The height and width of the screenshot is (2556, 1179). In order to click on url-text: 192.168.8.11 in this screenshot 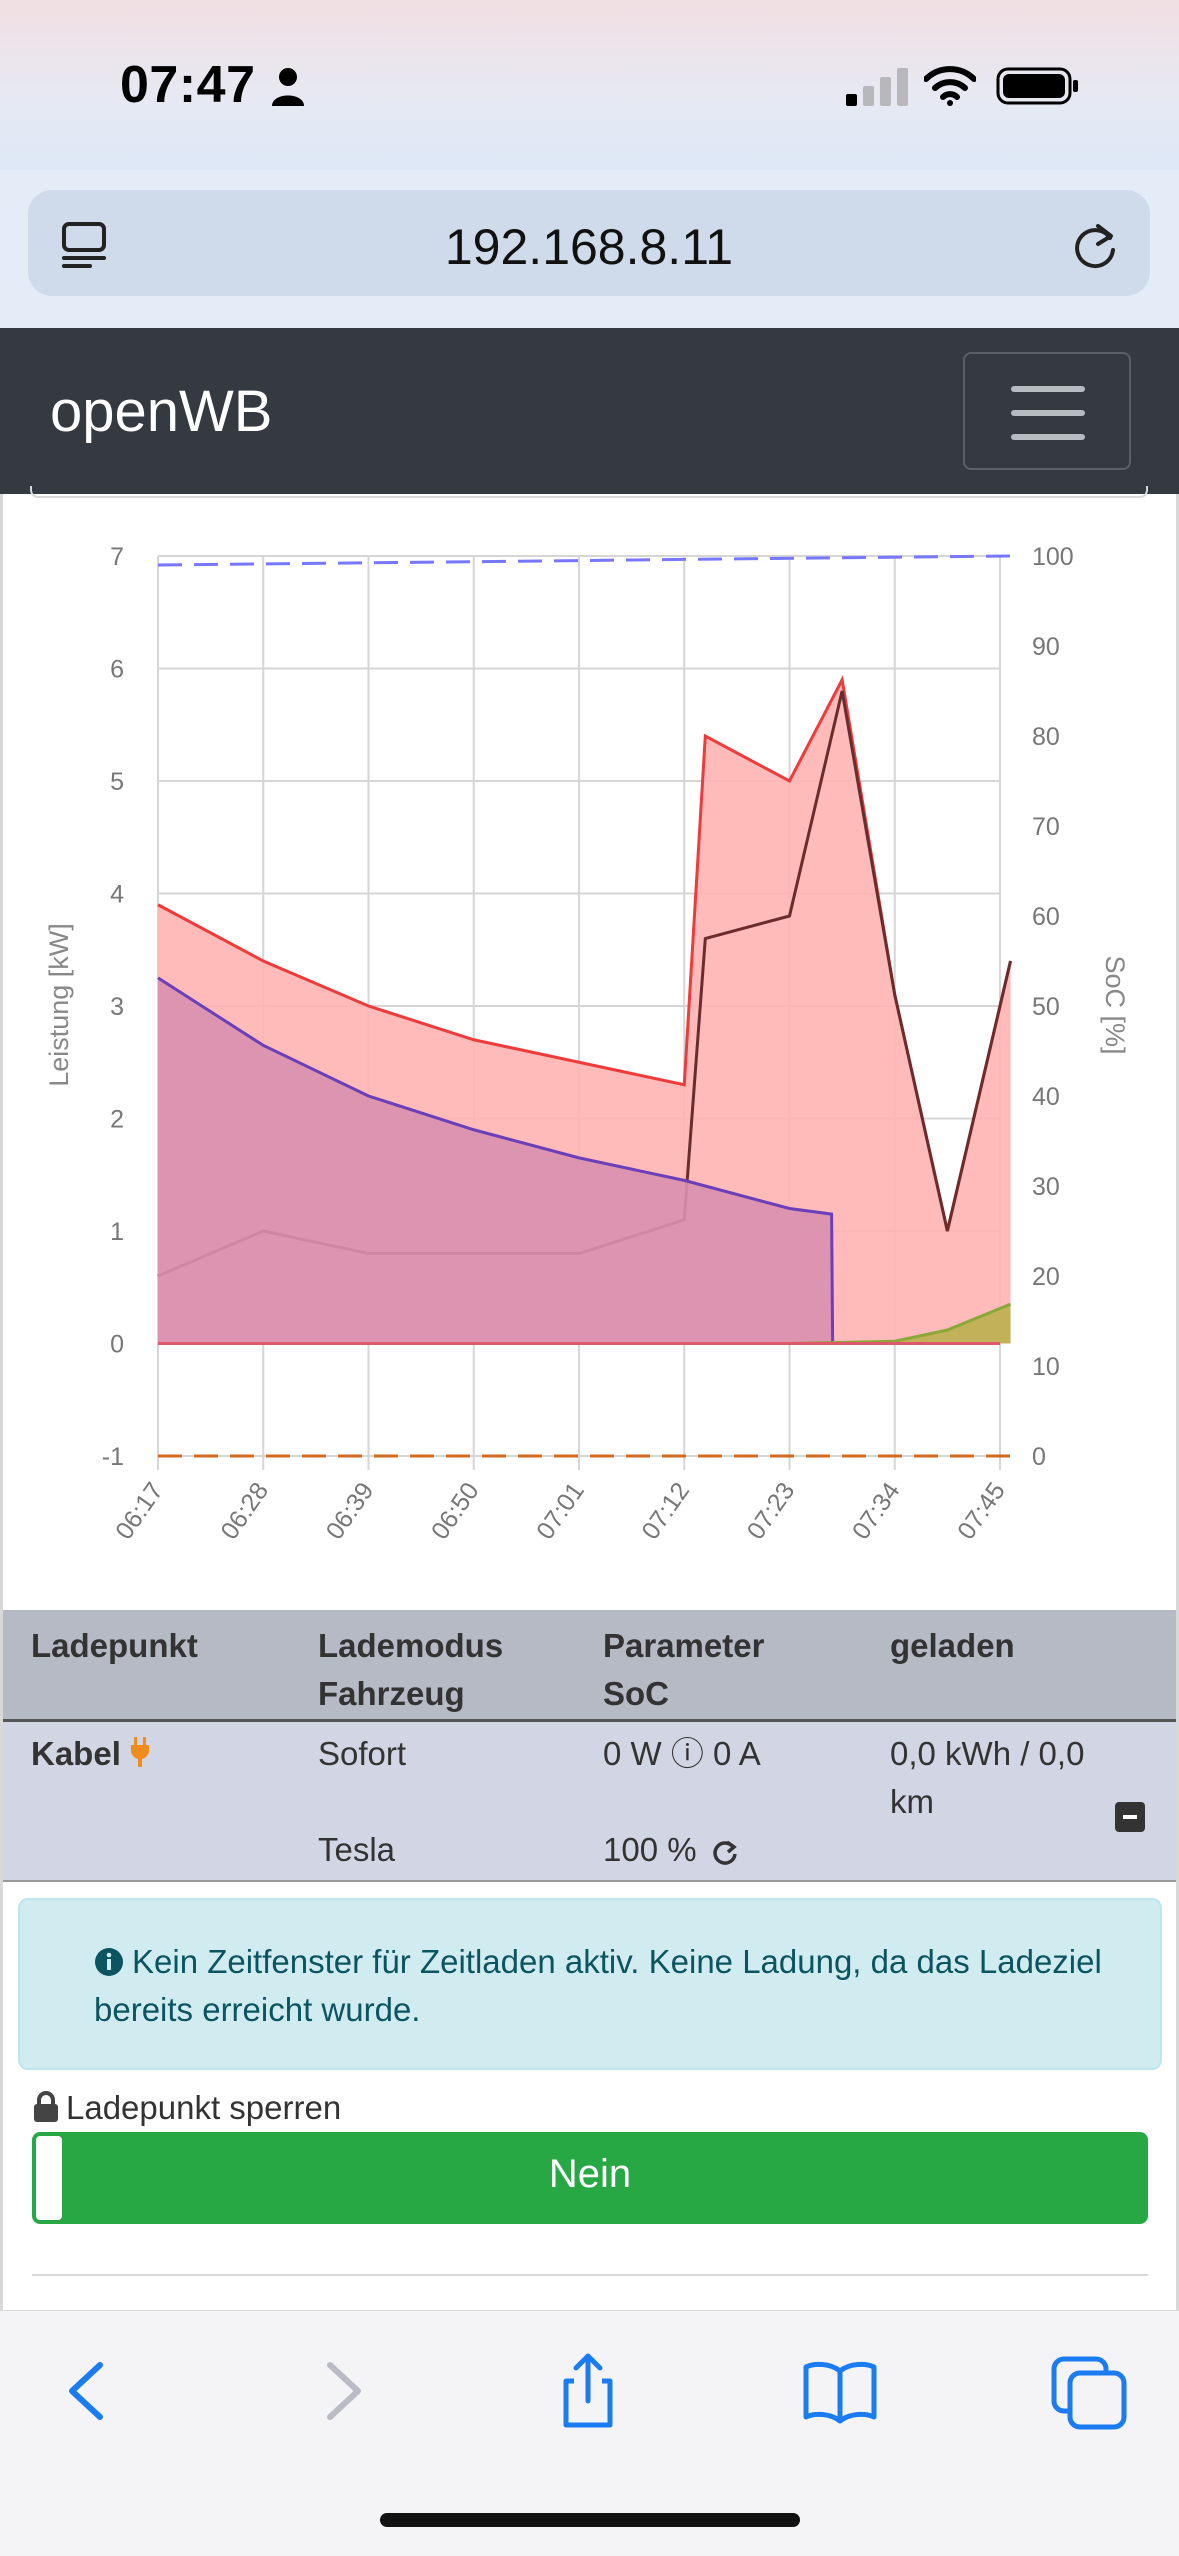, I will do `click(589, 247)`.